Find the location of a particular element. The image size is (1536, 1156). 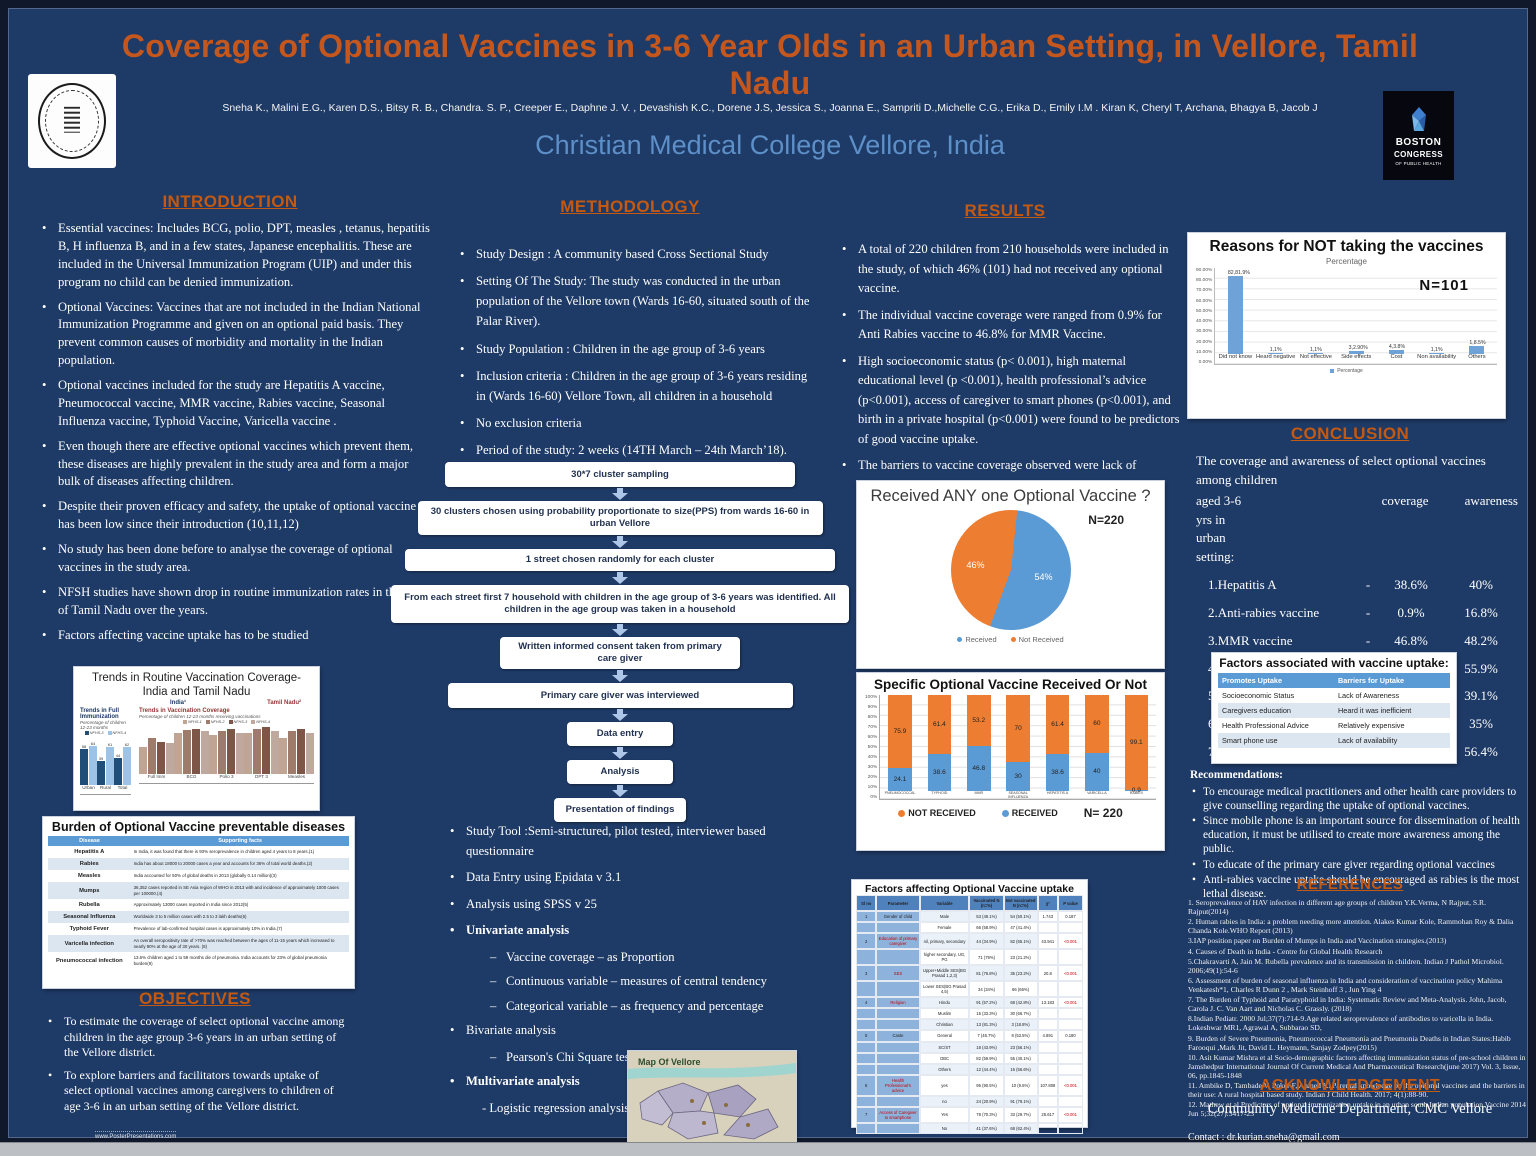

disease-cell: Typhoid Fever is located at coordinates (89, 929).